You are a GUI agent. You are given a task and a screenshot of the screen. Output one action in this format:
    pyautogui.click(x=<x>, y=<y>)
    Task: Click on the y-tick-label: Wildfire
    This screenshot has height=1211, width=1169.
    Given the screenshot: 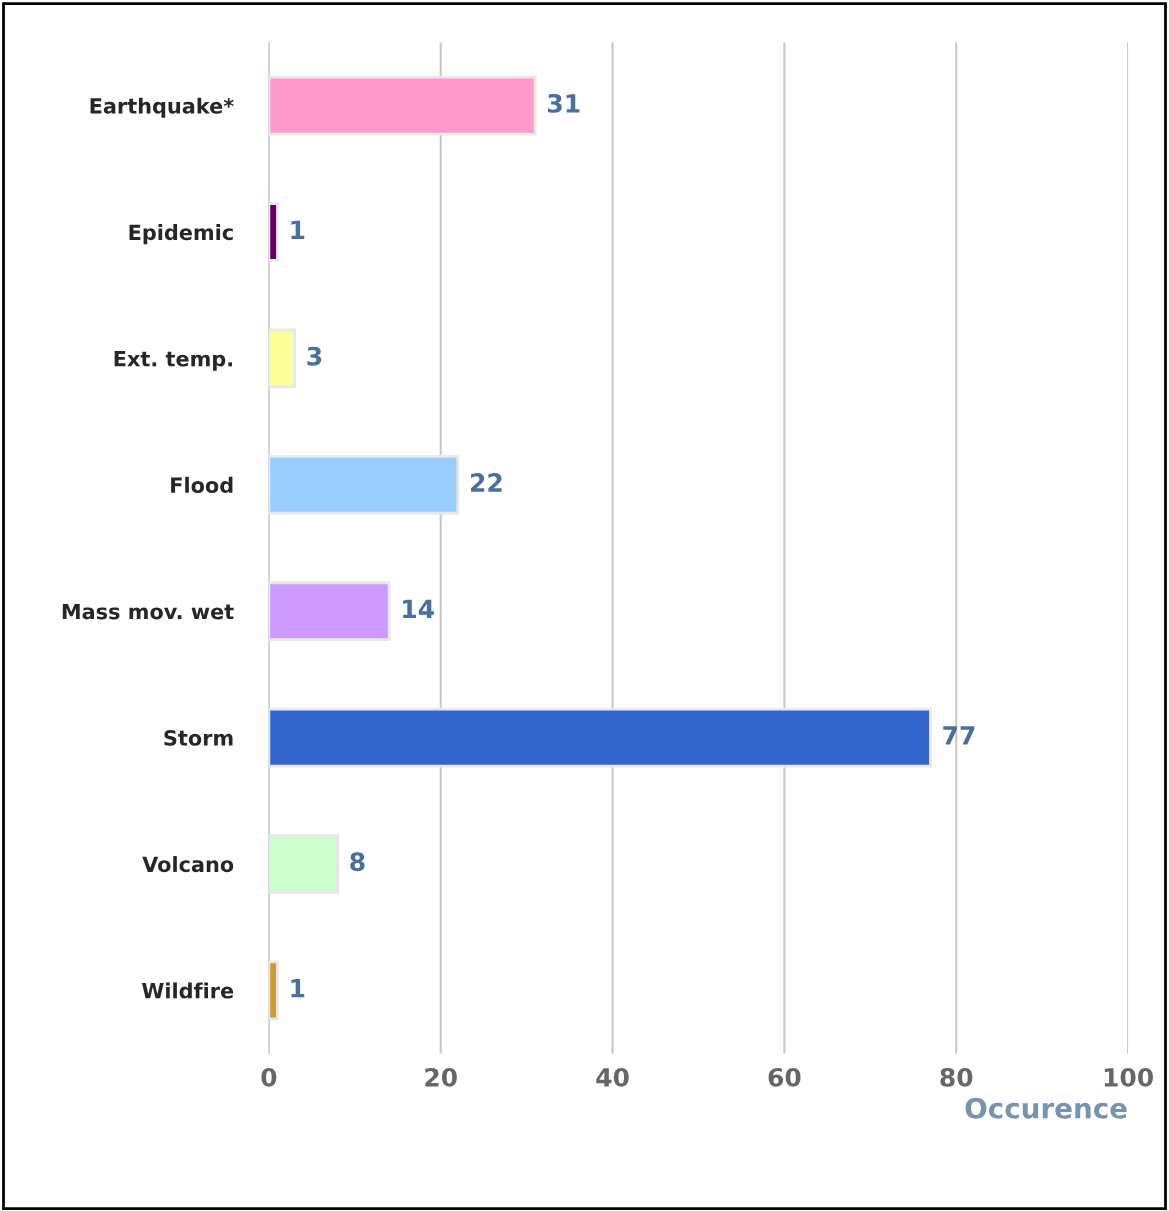 What is the action you would take?
    pyautogui.click(x=187, y=990)
    